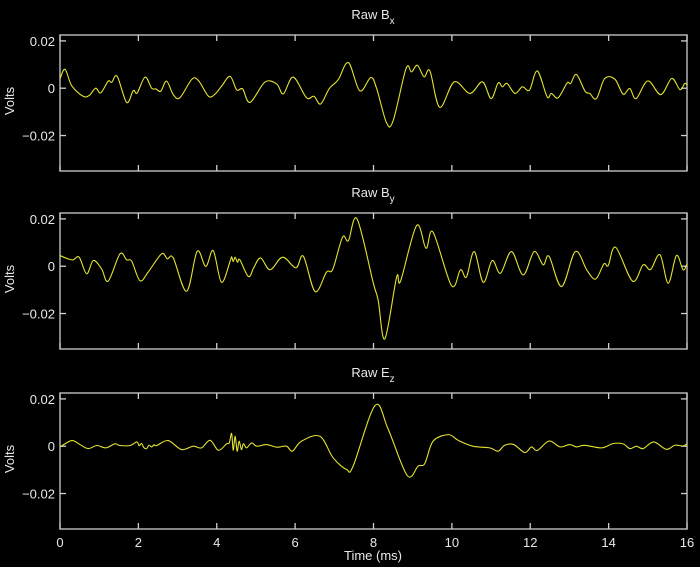  Describe the element at coordinates (295, 542) in the screenshot. I see `x-tick-label: 6` at that location.